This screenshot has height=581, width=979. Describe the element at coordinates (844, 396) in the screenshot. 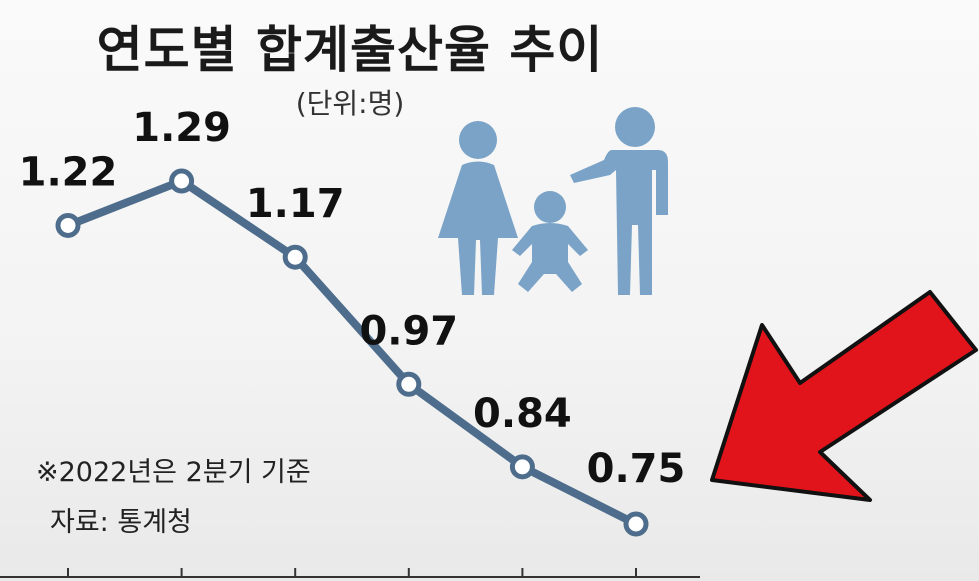

I see `arrow-icon` at that location.